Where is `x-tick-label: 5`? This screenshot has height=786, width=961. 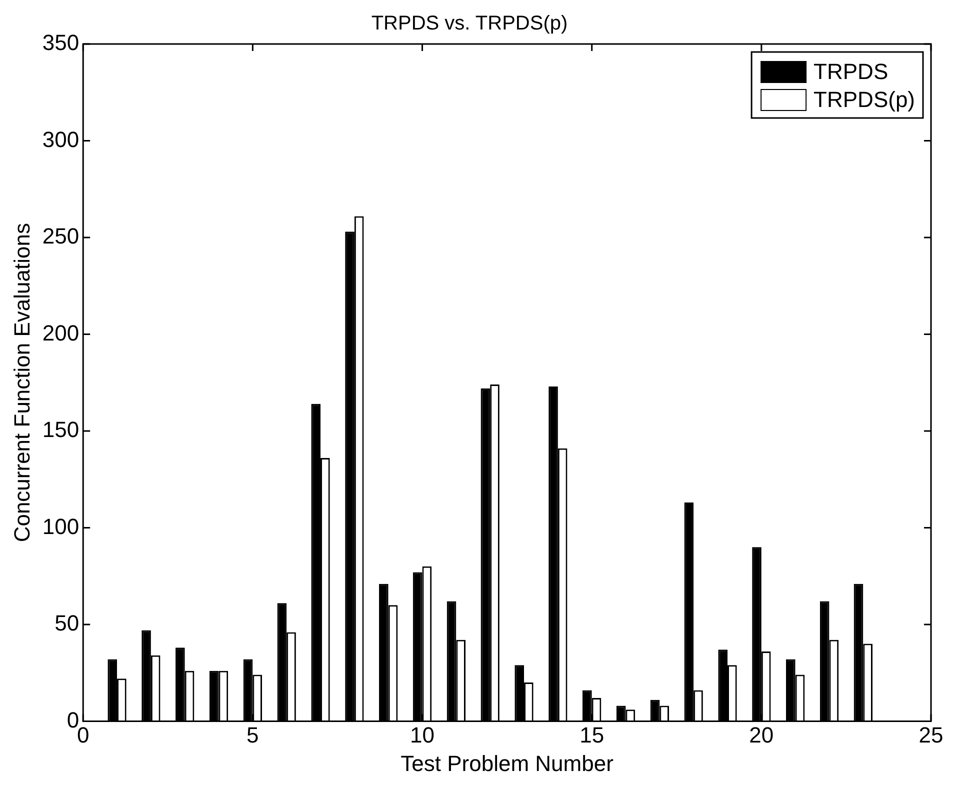 x-tick-label: 5 is located at coordinates (252, 735).